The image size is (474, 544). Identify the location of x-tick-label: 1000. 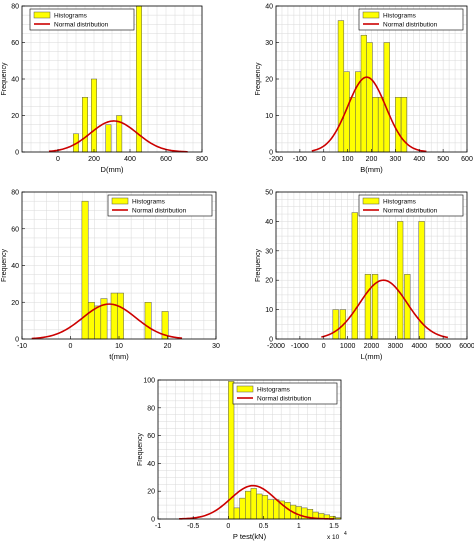
(348, 346).